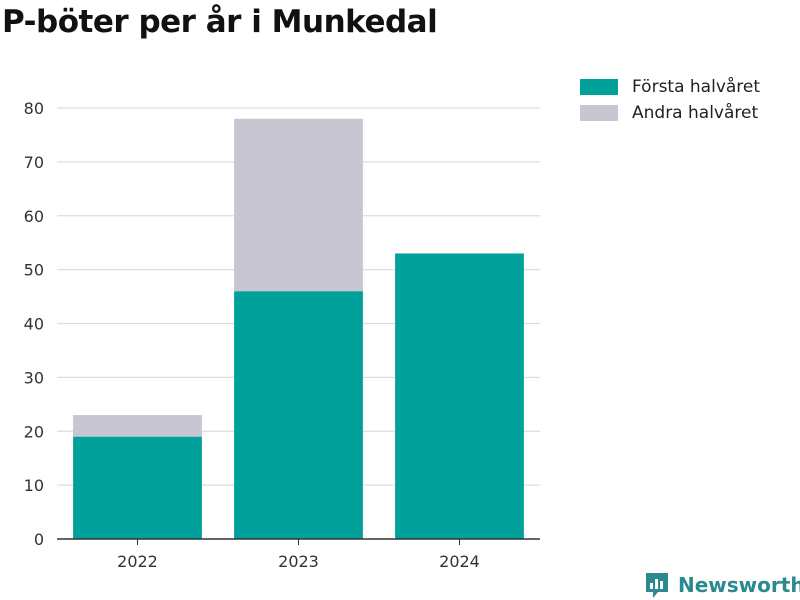  I want to click on legend-item-first-half: Första halvåret, so click(670, 87).